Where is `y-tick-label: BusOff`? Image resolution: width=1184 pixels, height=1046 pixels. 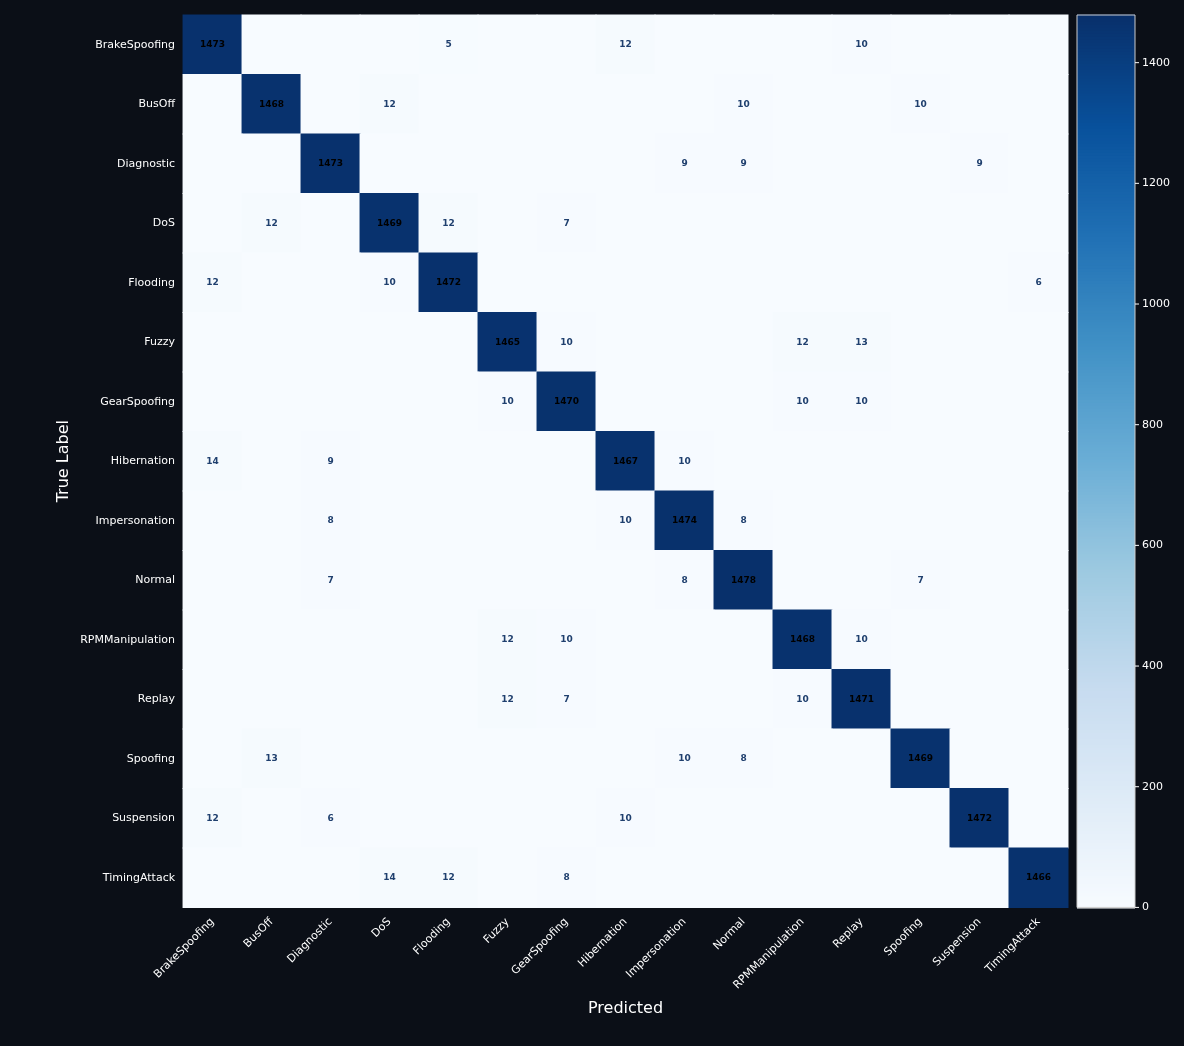
y-tick-label: BusOff is located at coordinates (157, 104).